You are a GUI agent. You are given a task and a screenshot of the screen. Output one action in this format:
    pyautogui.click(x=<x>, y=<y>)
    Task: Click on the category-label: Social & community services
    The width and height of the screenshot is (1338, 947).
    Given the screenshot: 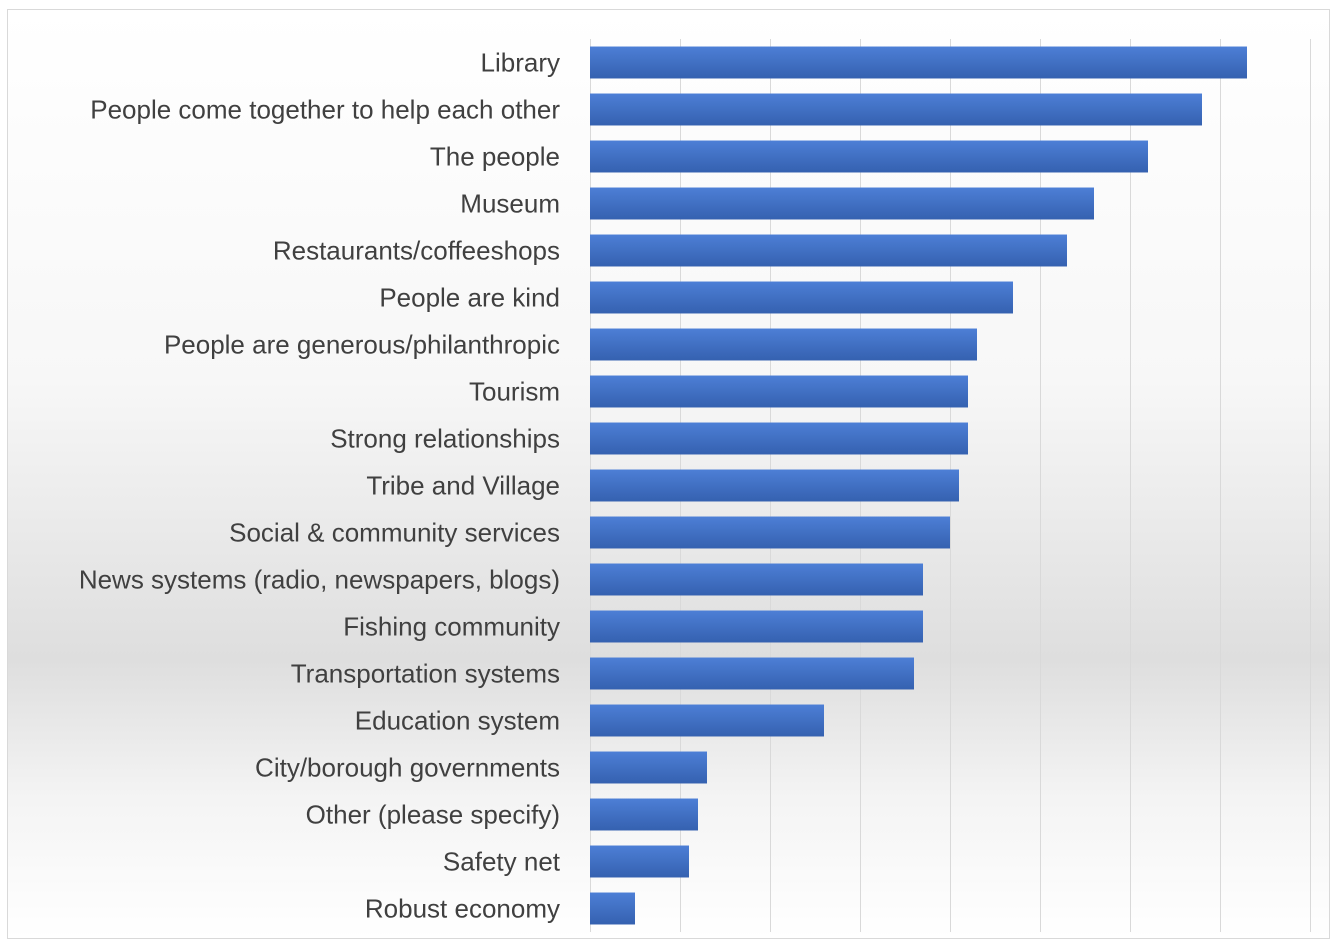 What is the action you would take?
    pyautogui.click(x=394, y=533)
    